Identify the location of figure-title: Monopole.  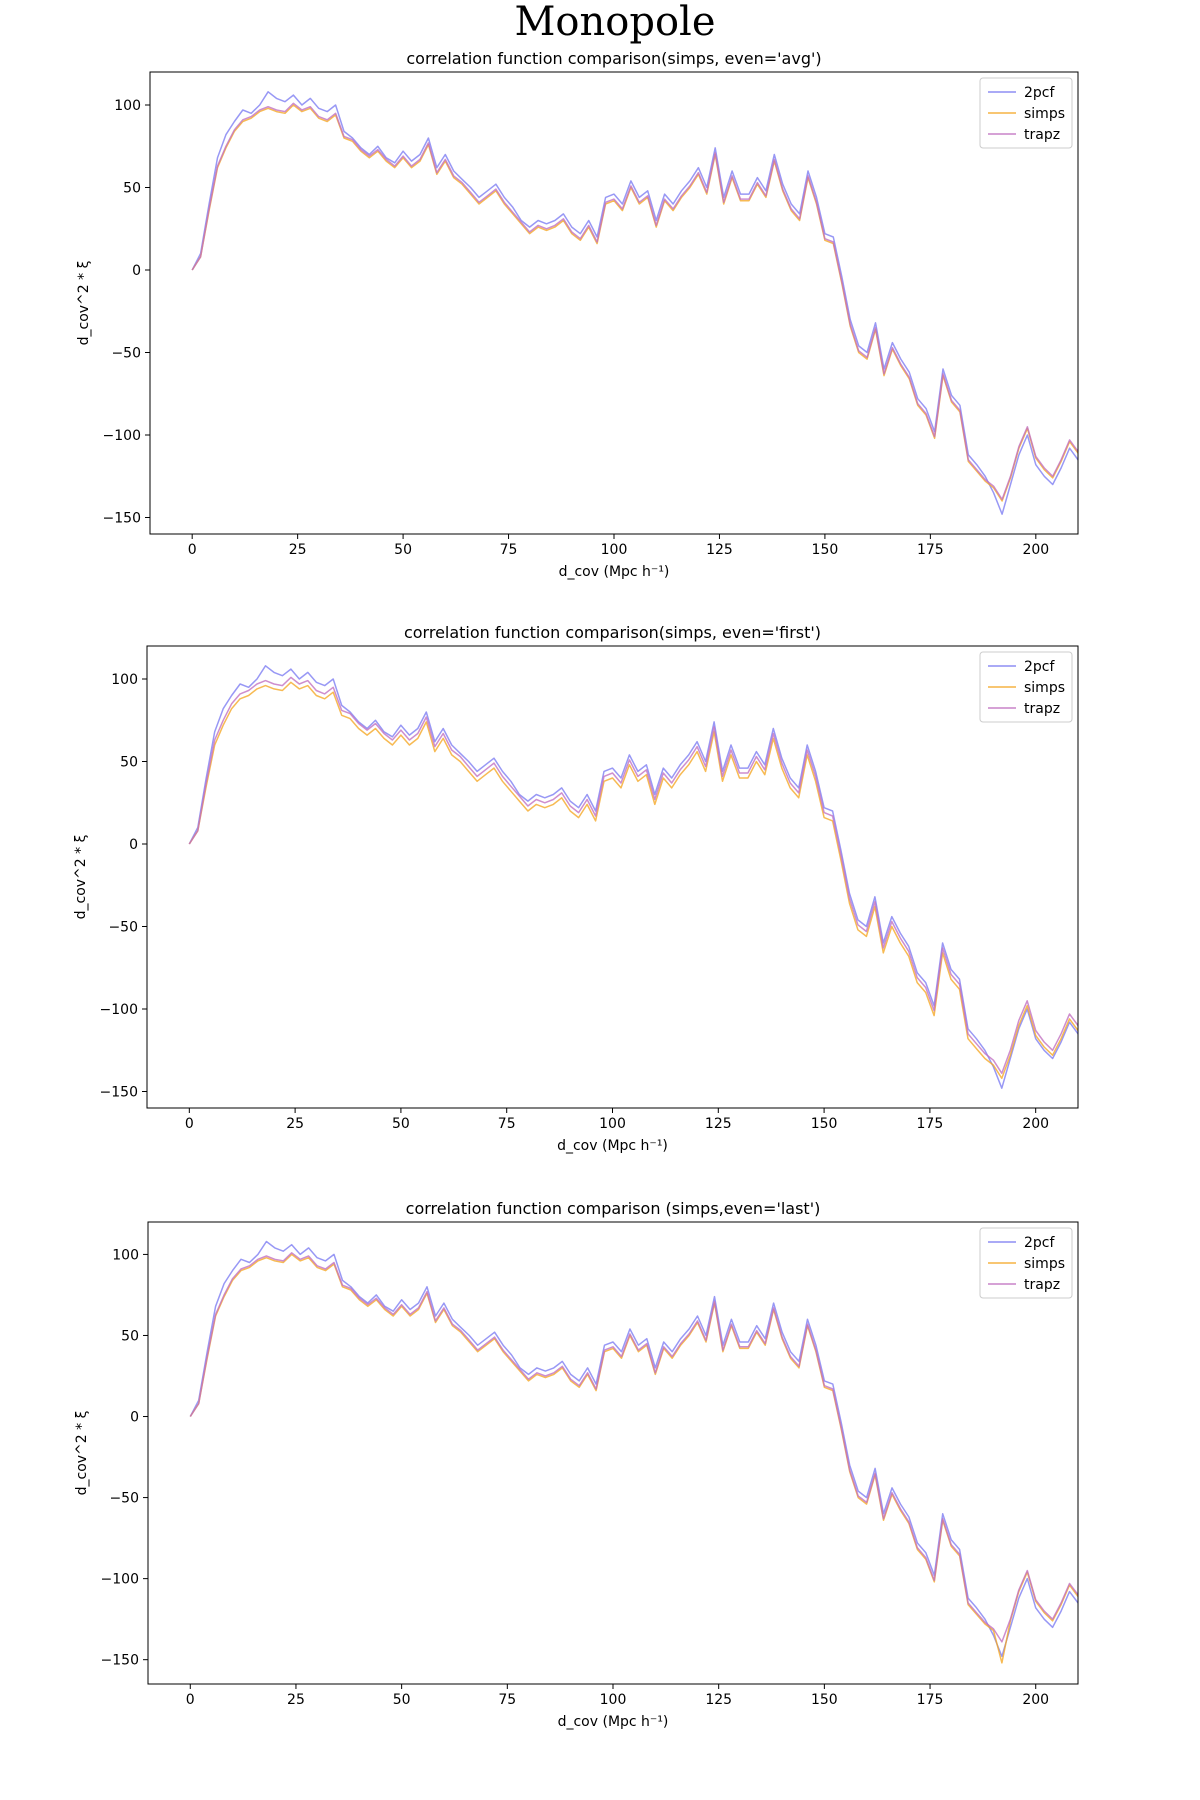
(614, 22).